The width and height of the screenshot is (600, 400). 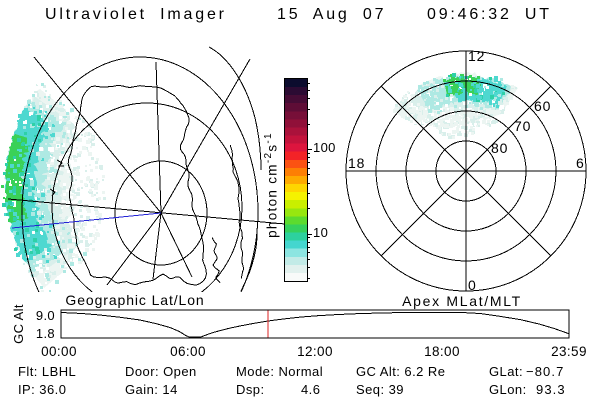 What do you see at coordinates (271, 185) in the screenshot?
I see `colorbar-axis-label: photon cm-2s-1` at bounding box center [271, 185].